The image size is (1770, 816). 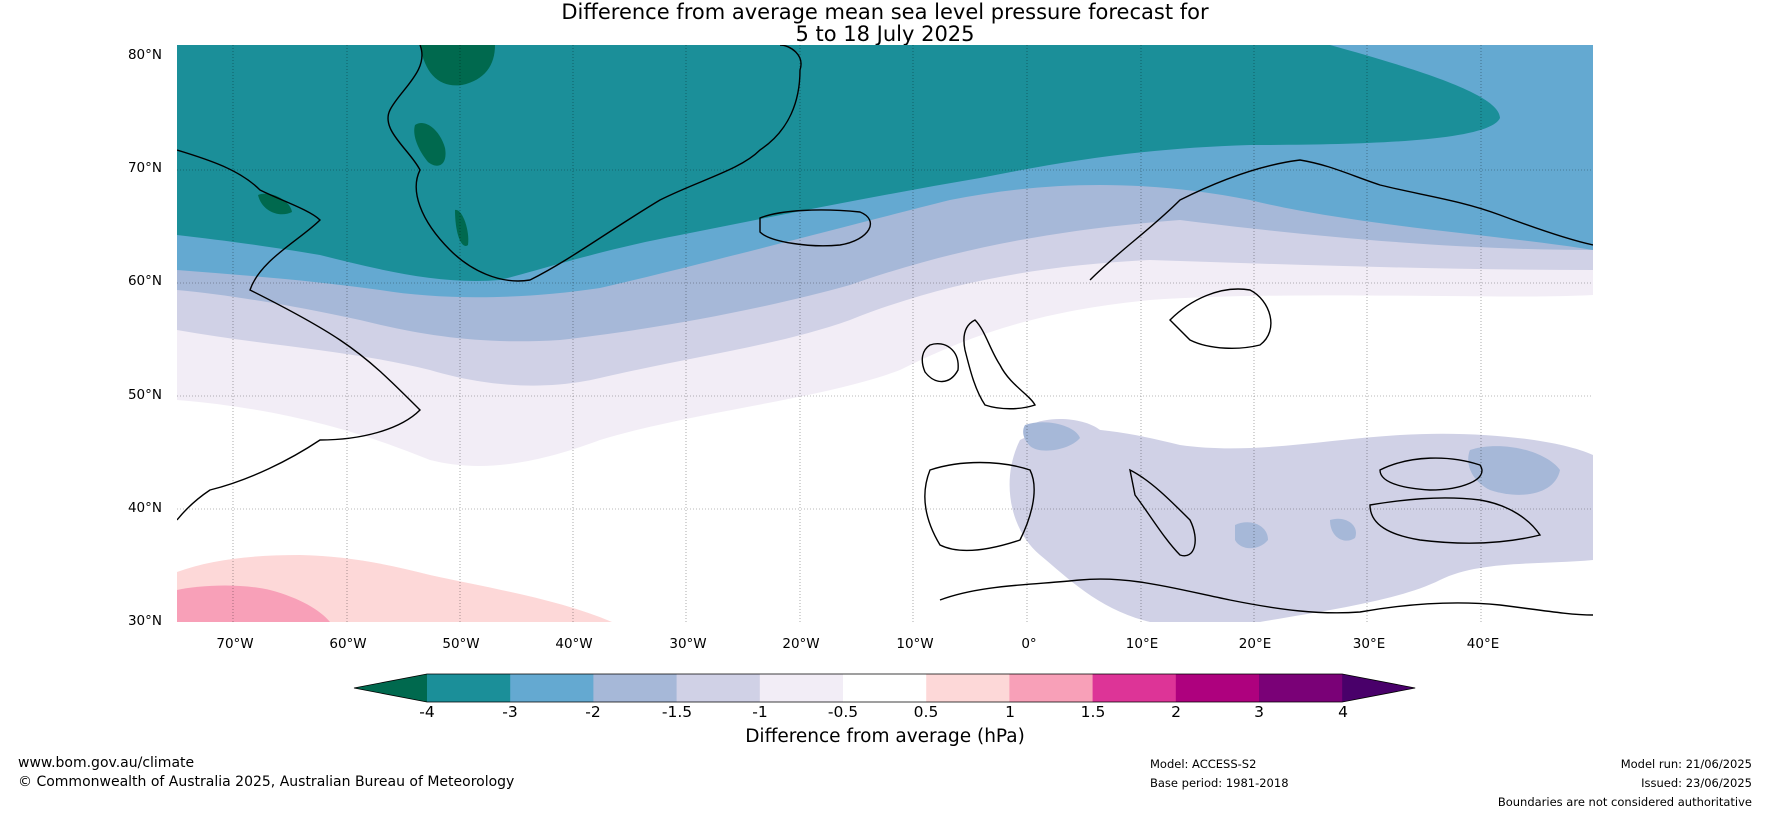 I want to click on model-name: Model: ACCESS-S2, so click(x=1203, y=764).